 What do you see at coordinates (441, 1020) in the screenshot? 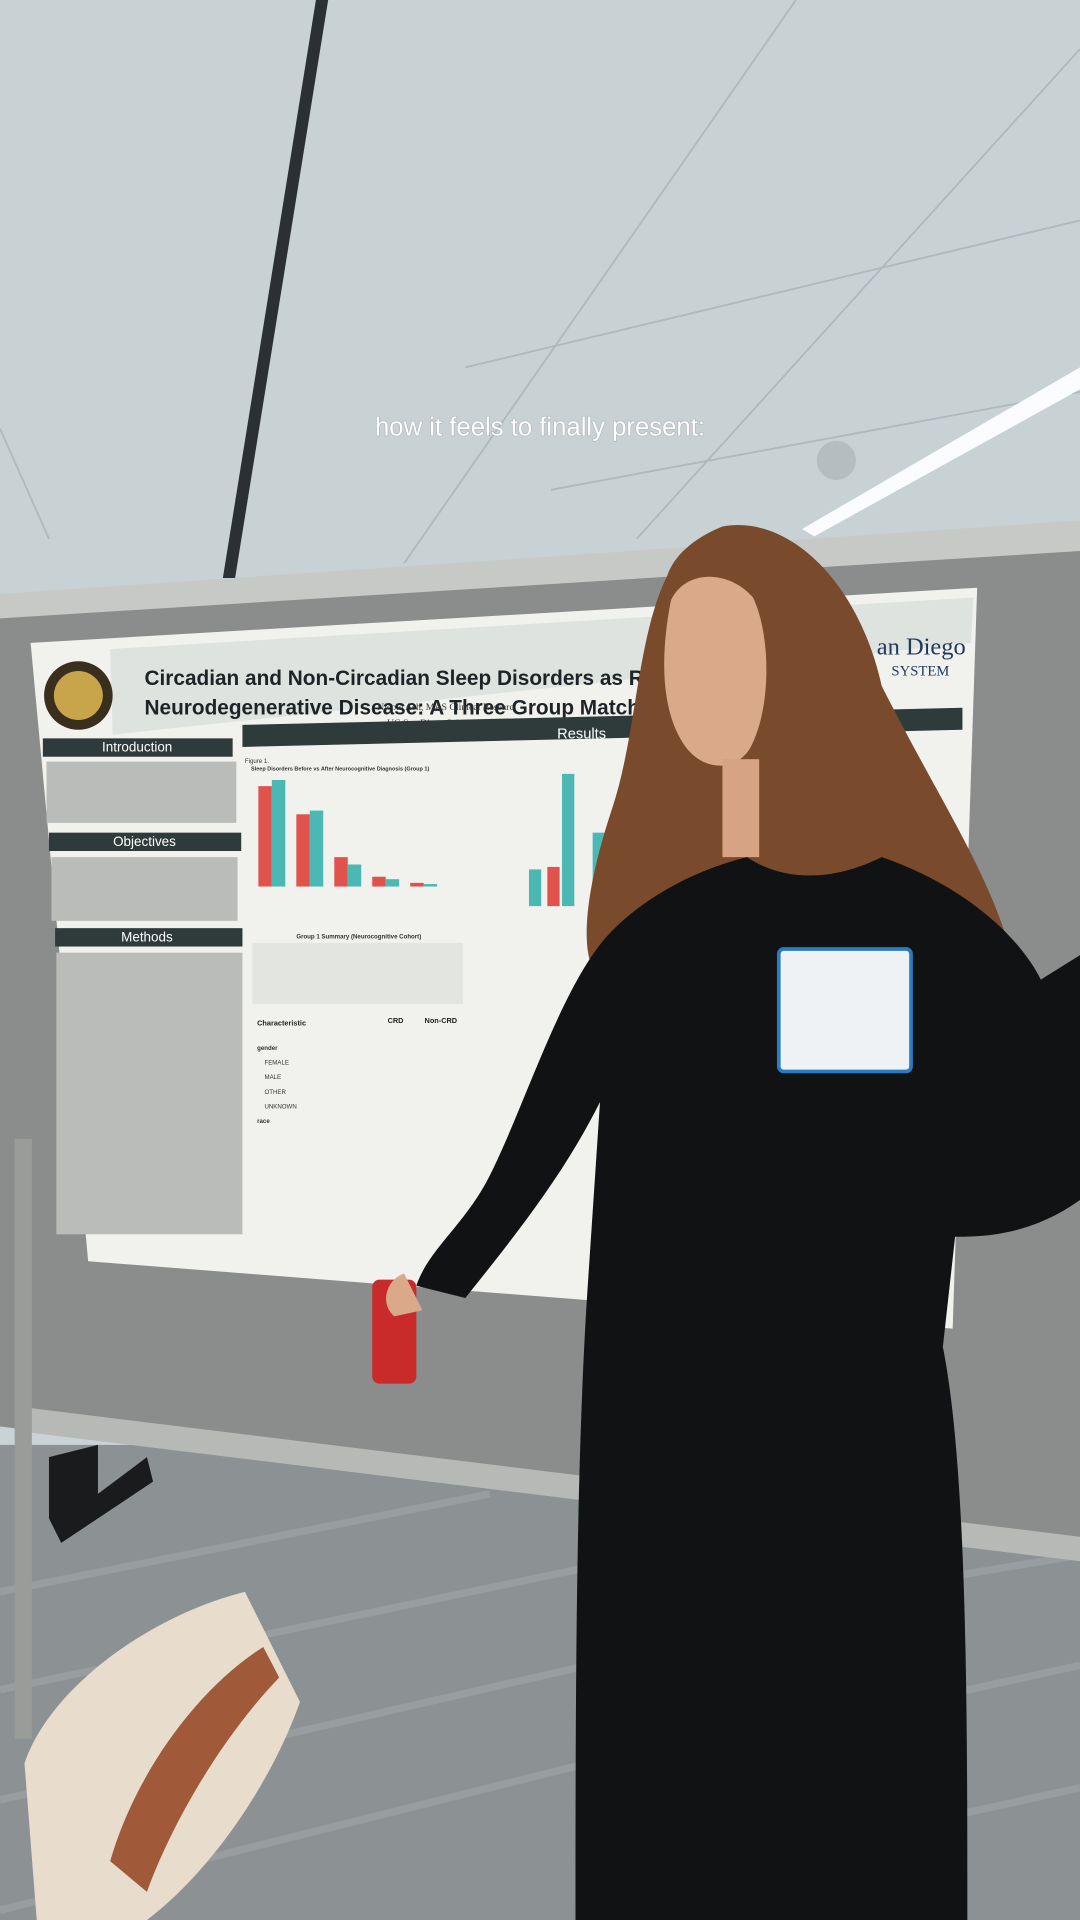
I see `table-header: Non-CRD` at bounding box center [441, 1020].